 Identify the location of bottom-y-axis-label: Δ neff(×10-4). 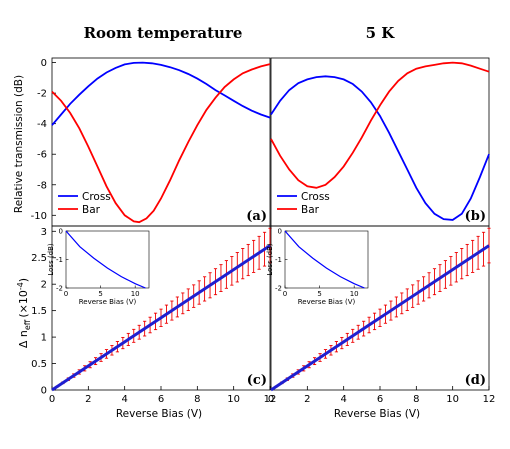
(24, 313).